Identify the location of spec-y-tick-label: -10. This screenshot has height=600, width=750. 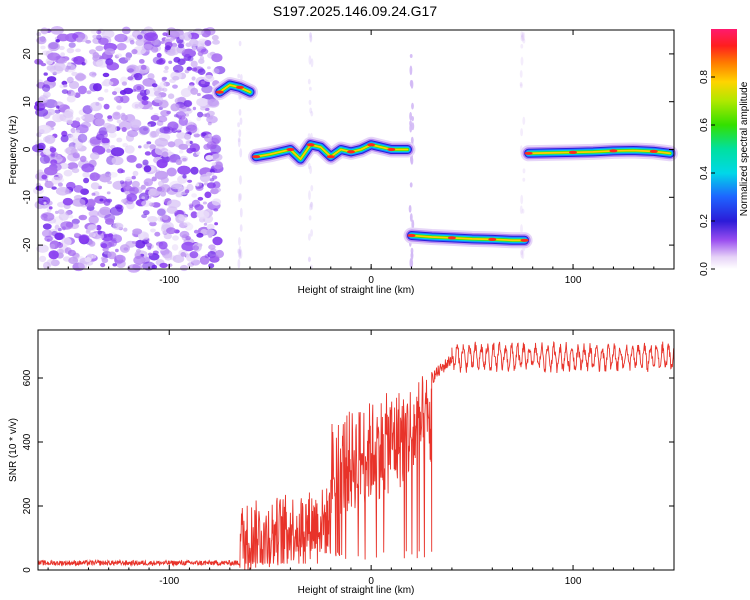
(27, 197).